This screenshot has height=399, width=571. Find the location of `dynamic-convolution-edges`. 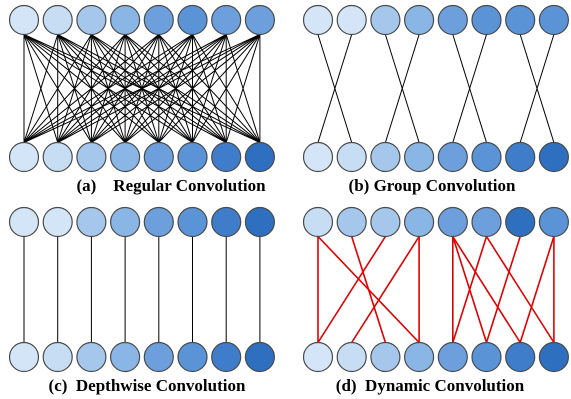

dynamic-convolution-edges is located at coordinates (436, 289).